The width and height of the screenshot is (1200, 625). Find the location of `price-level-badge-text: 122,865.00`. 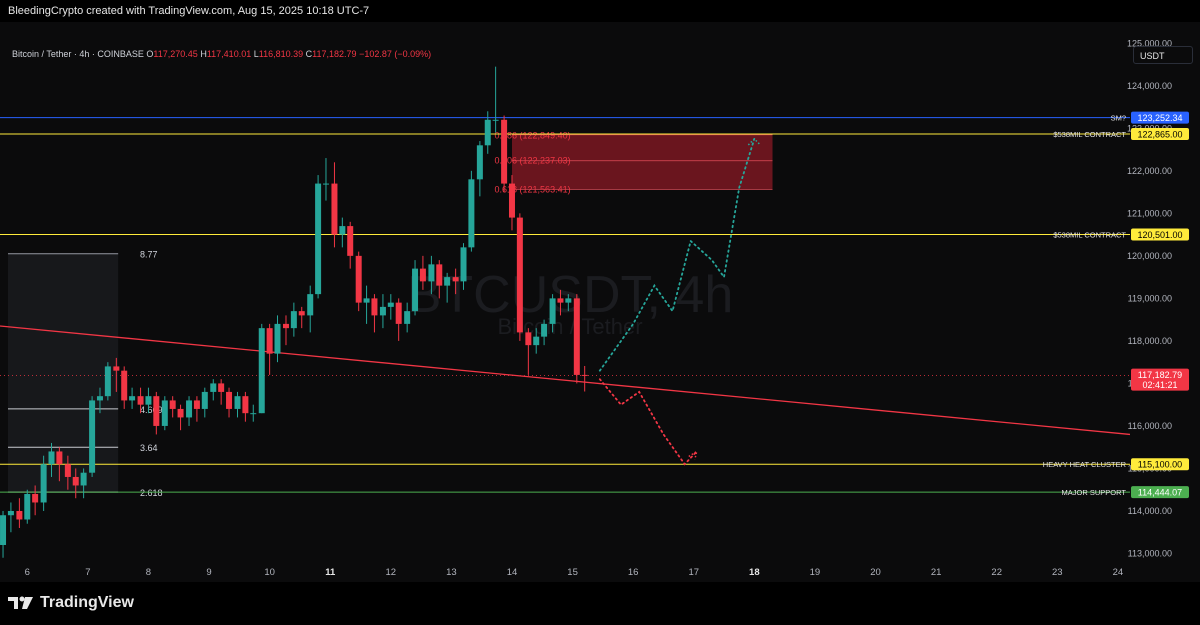

price-level-badge-text: 122,865.00 is located at coordinates (1159, 135).